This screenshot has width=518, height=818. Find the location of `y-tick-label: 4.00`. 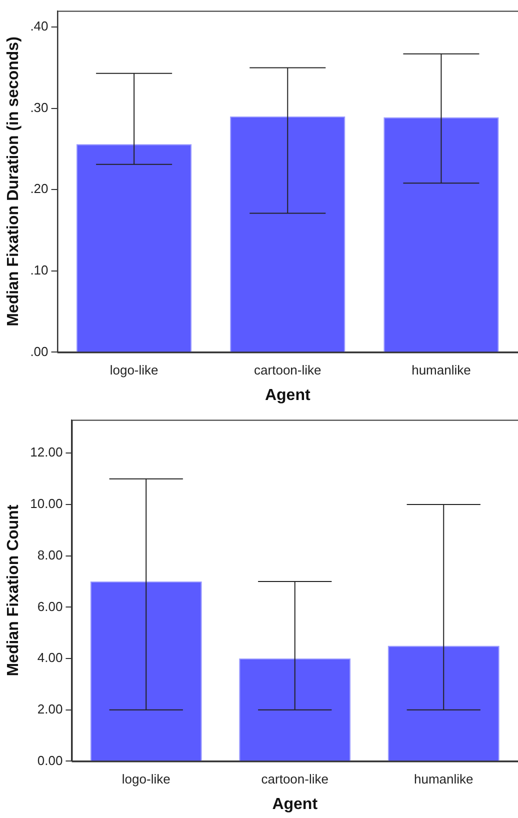

y-tick-label: 4.00 is located at coordinates (50, 658).